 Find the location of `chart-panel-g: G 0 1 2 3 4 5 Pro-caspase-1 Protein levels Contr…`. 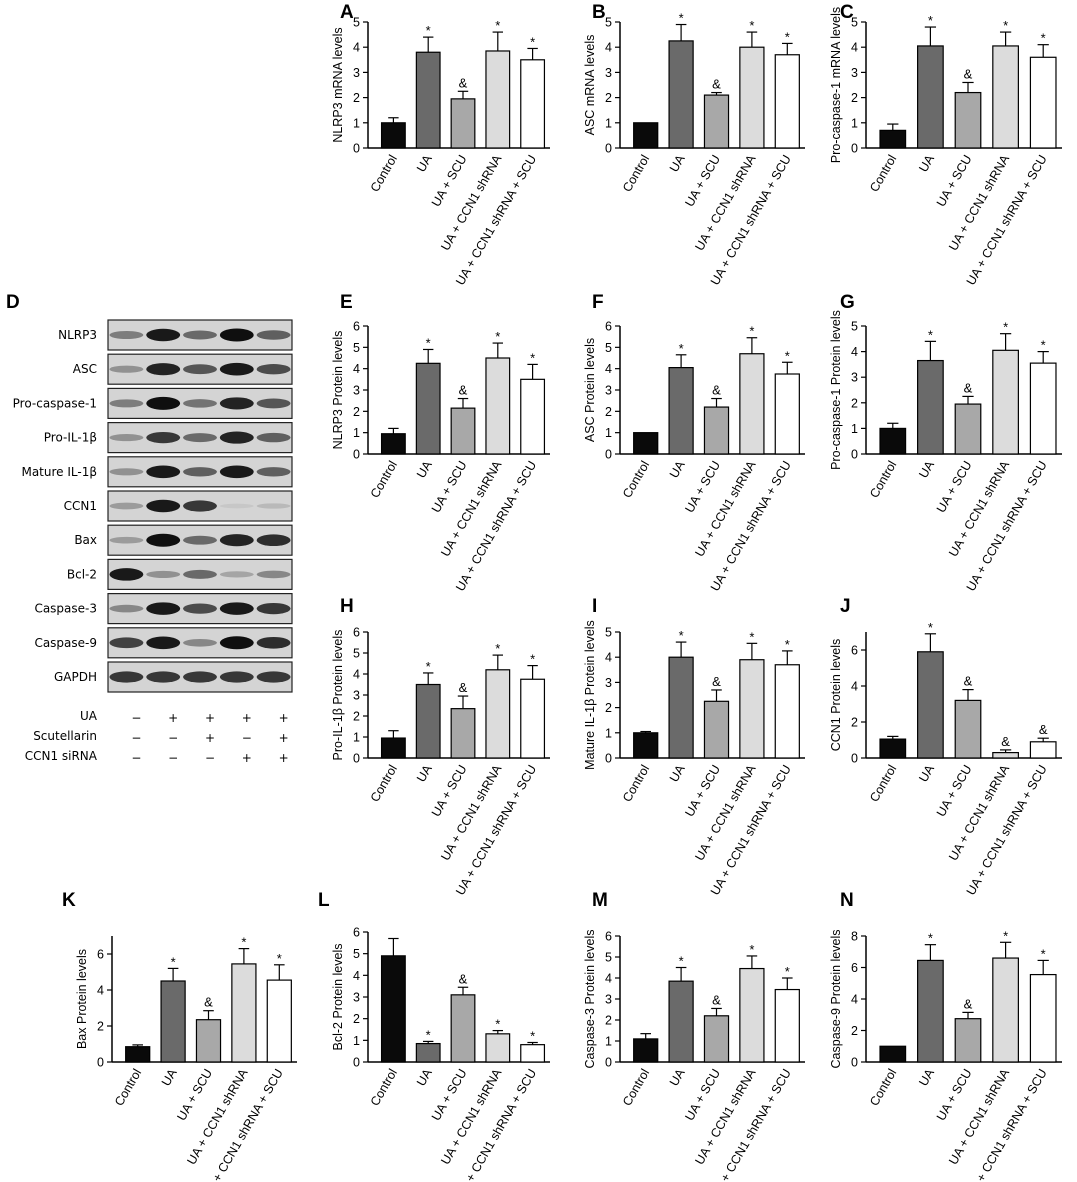

chart-panel-g: G 0 1 2 3 4 5 Pro-caspase-1 Protein levels Contr… is located at coordinates (945, 443).